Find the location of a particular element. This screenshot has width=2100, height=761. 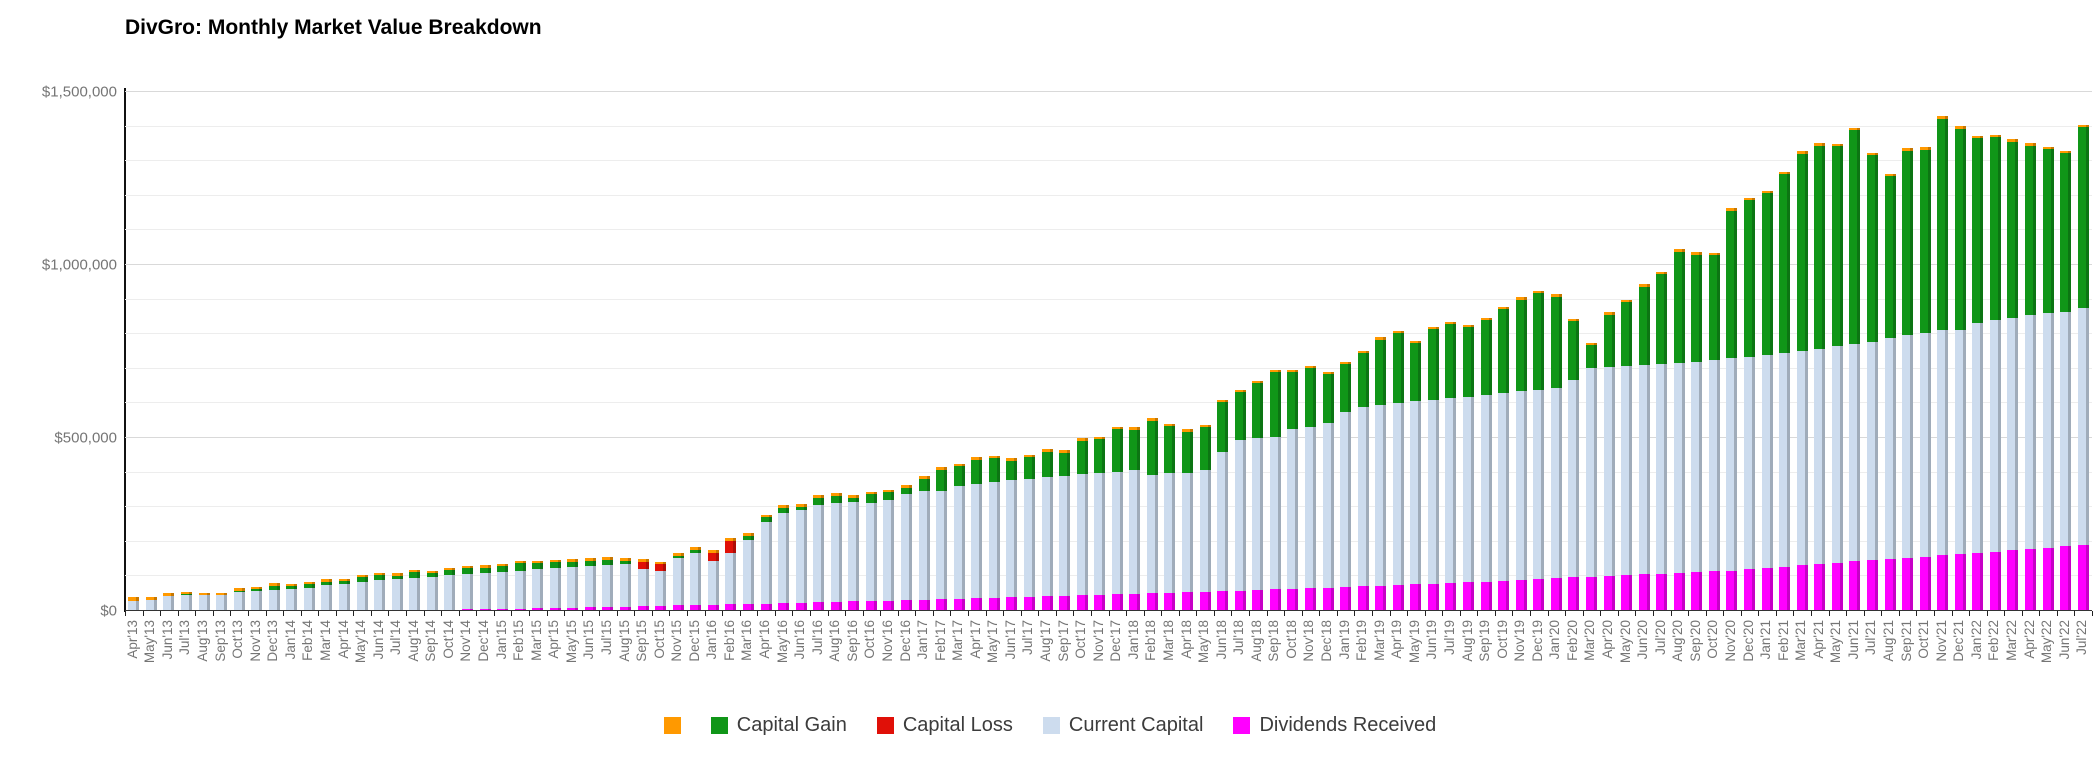

bar-Jul'17 is located at coordinates (1029, 532).